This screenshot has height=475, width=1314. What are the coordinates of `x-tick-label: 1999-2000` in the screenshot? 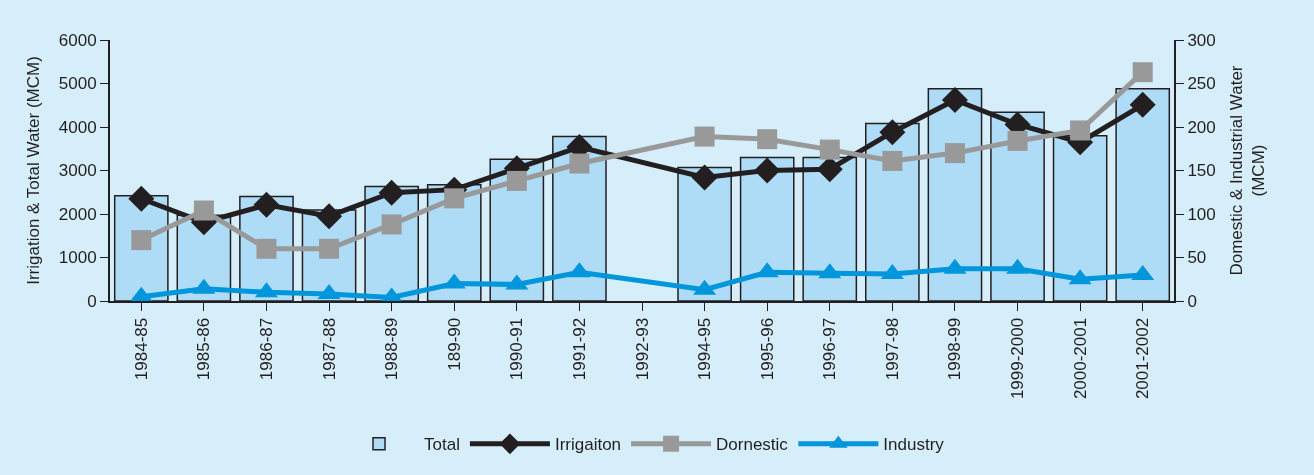 It's located at (1018, 358).